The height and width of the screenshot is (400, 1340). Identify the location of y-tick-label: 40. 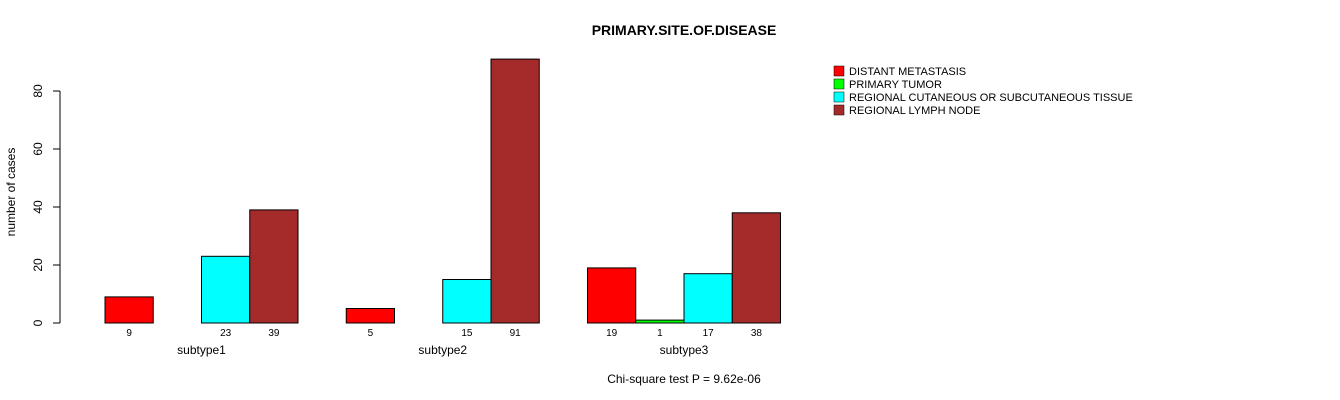
(38, 207).